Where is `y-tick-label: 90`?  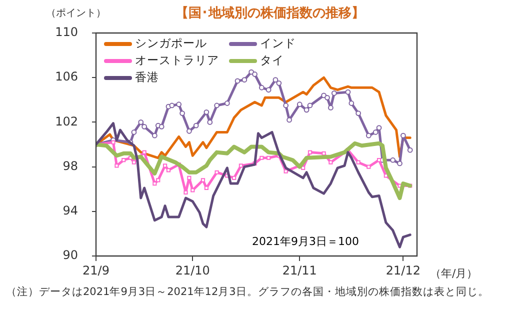 y-tick-label: 90 is located at coordinates (70, 255).